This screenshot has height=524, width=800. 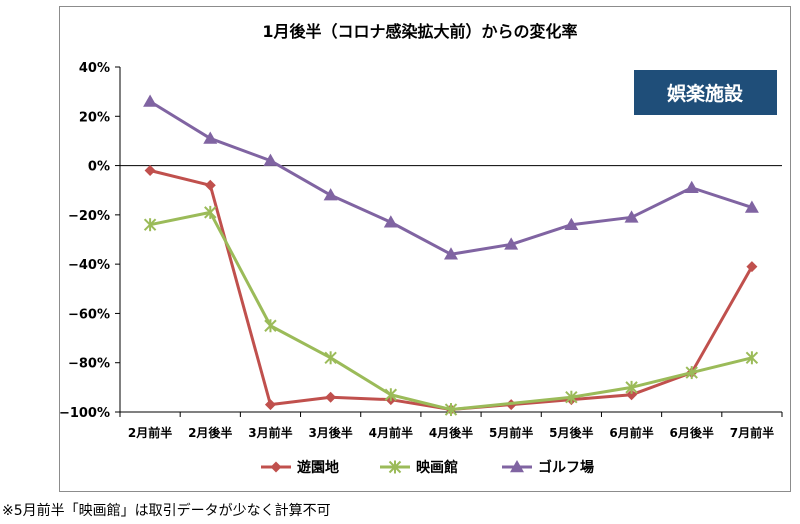 I want to click on legend-label-2: 映画館, so click(x=437, y=467).